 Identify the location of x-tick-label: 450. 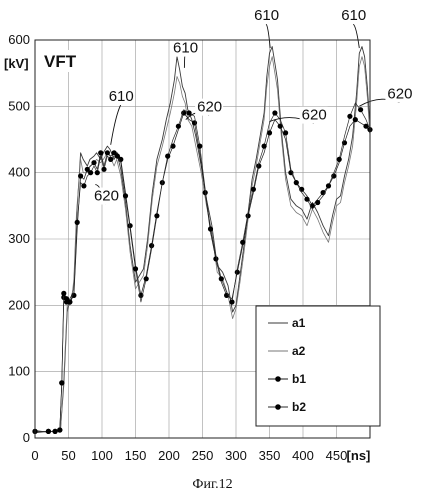
(337, 455).